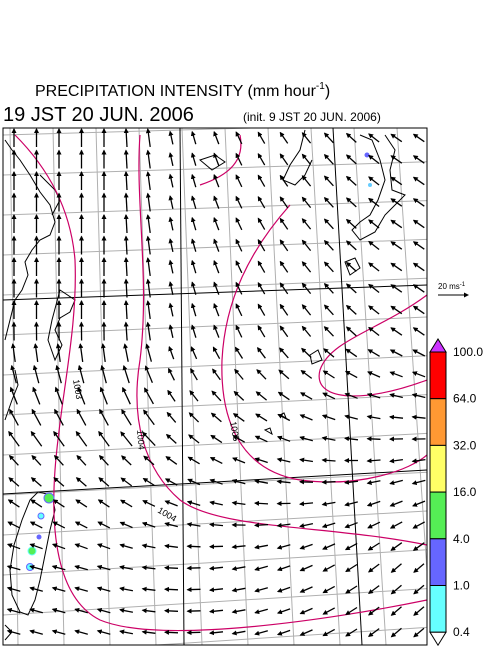 This screenshot has width=500, height=655. Describe the element at coordinates (176, 91) in the screenshot. I see `title-text: PRECIPITATION INTENSITY (mm hour` at that location.